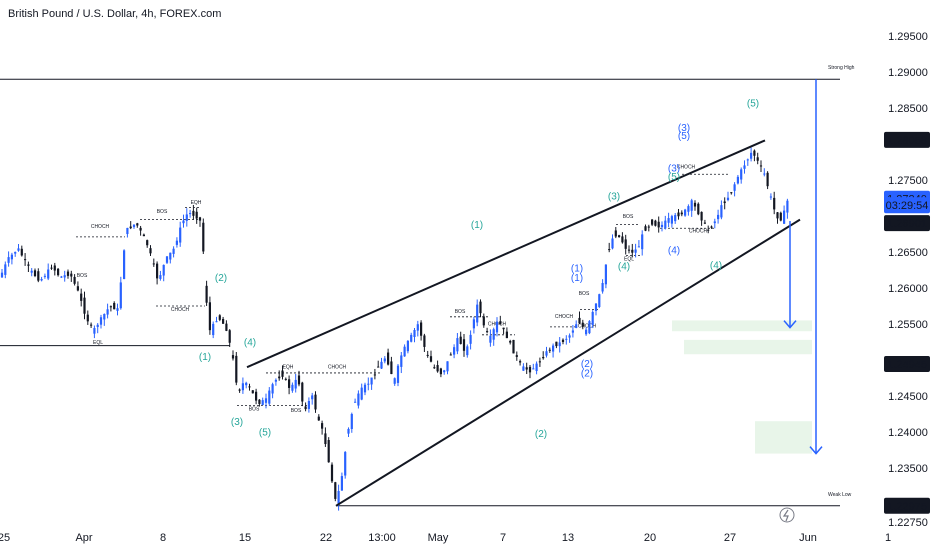 This screenshot has height=550, width=932. Describe the element at coordinates (816, 450) in the screenshot. I see `arrow-head` at that location.